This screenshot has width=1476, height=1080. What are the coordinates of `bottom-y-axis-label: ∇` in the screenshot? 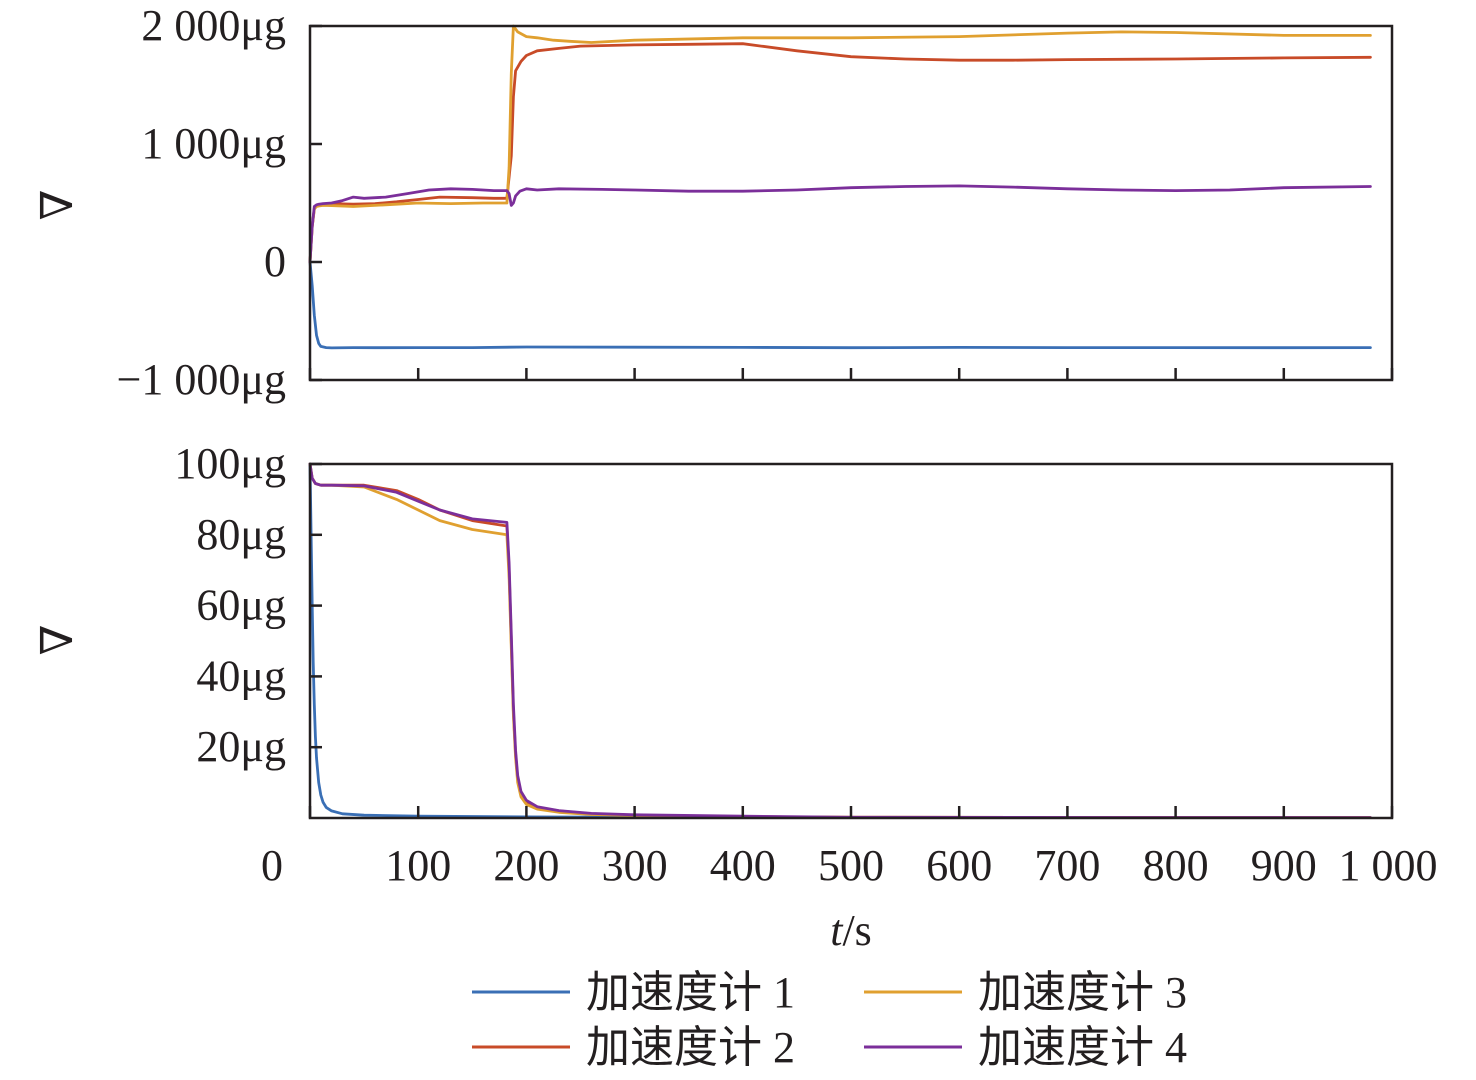 It's located at (57, 640).